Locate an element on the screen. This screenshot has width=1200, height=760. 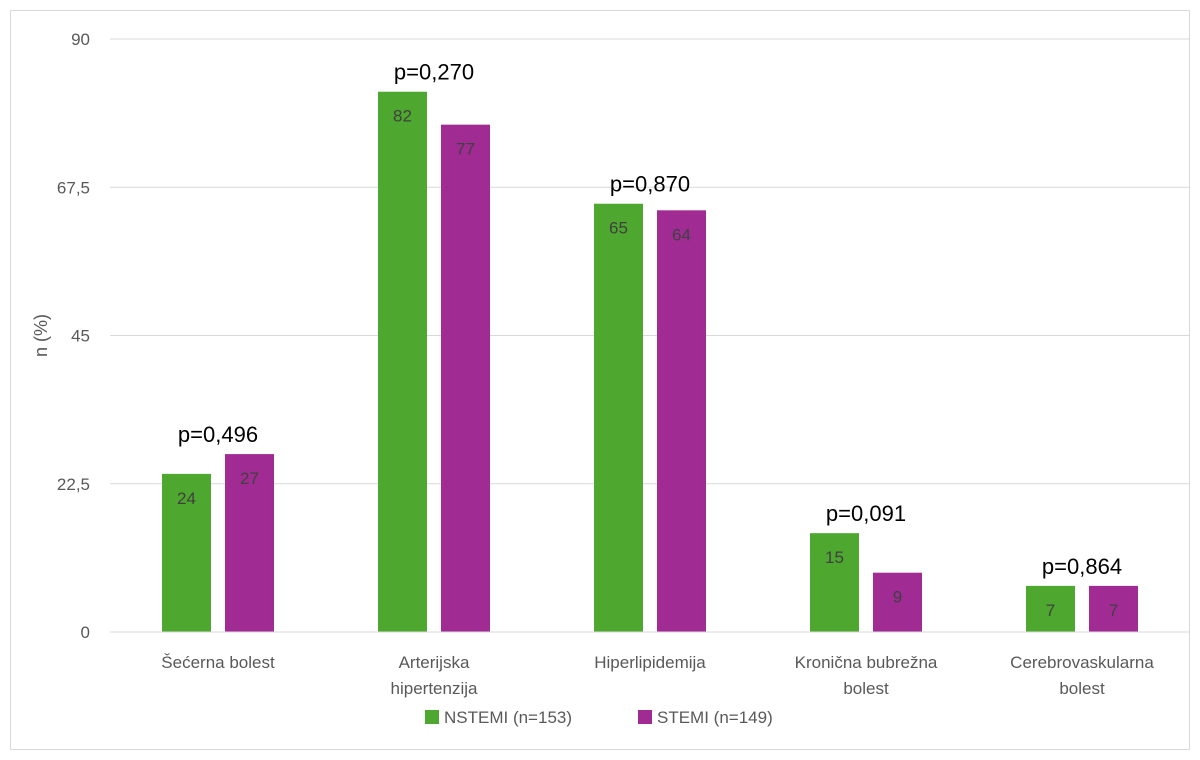
y-tick-label: 45 is located at coordinates (80, 336).